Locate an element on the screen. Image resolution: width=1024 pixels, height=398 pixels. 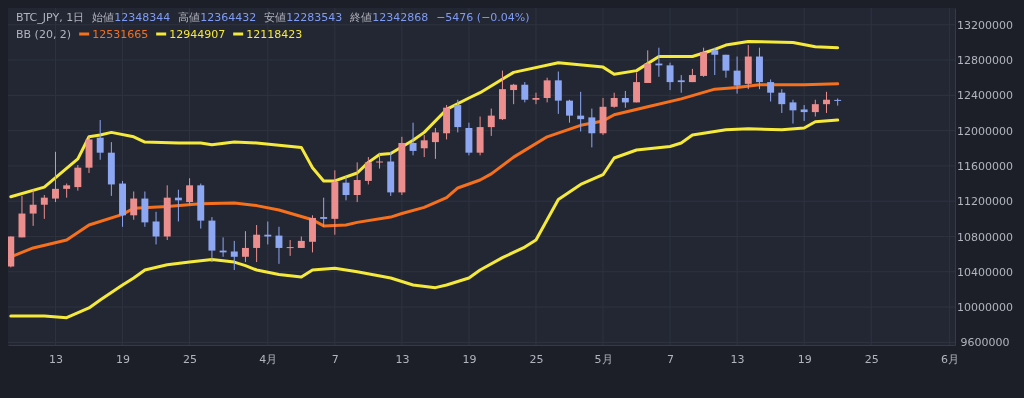
x-tick-label: 4月 is located at coordinates (268, 359).